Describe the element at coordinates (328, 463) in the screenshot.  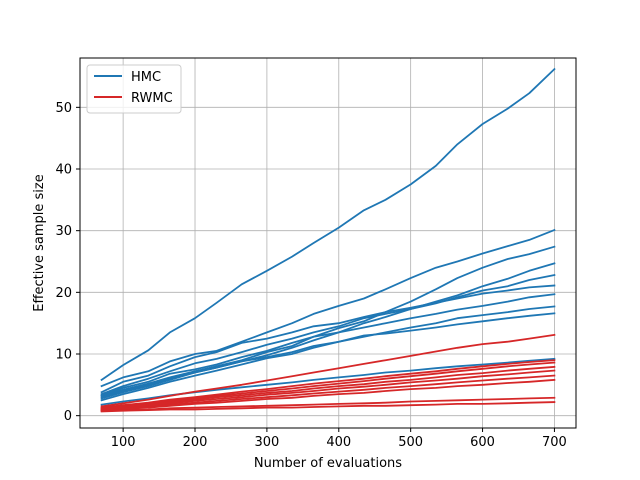
I see `x-axis-label: Number of evaluations` at that location.